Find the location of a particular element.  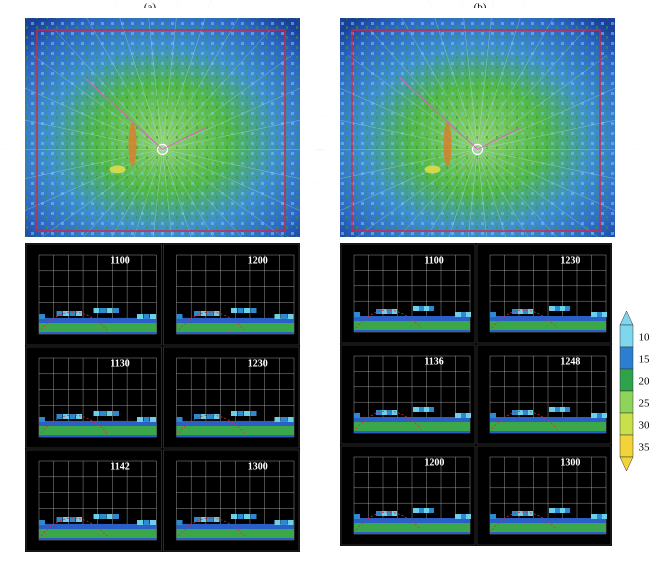

domain-box is located at coordinates (476, 130).